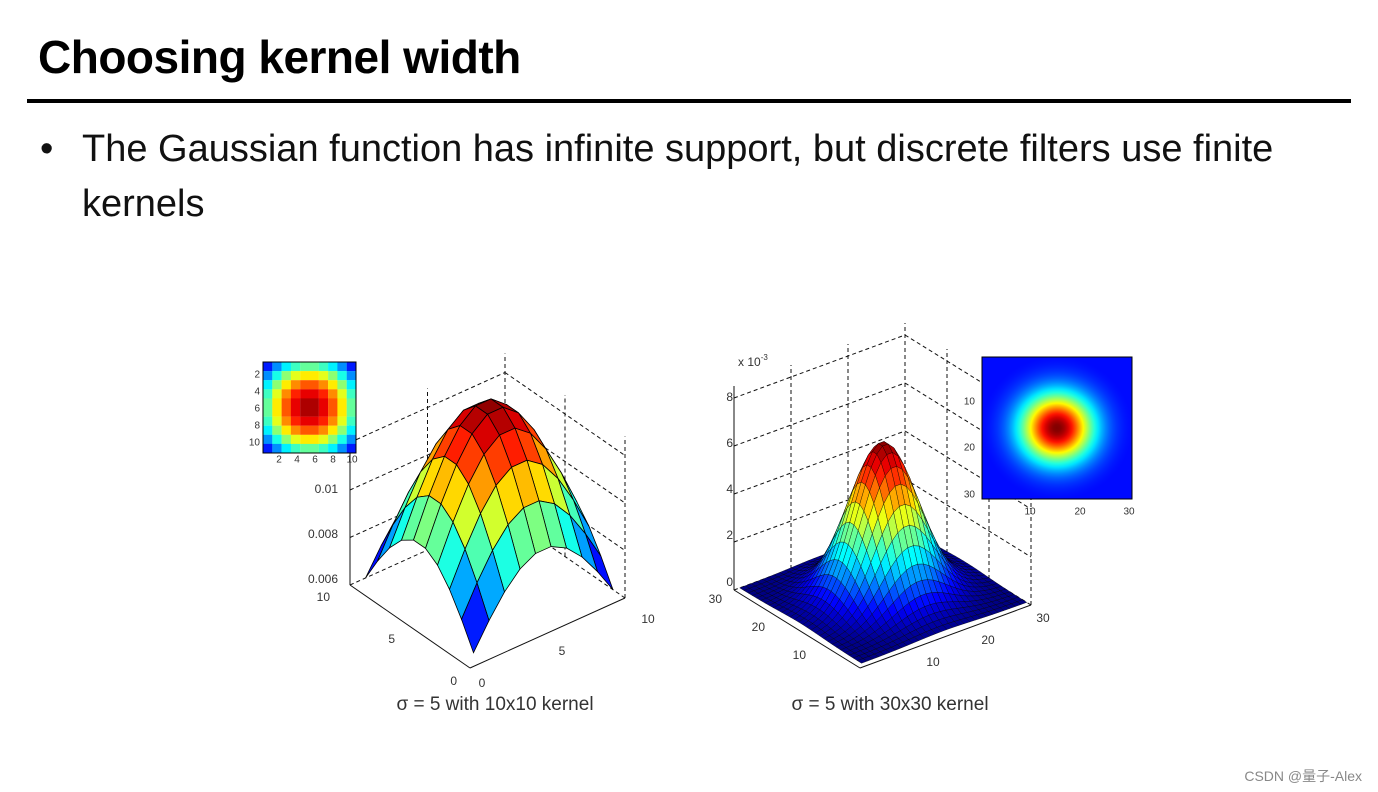  What do you see at coordinates (1043, 618) in the screenshot?
I see `x-tick-label: 30` at bounding box center [1043, 618].